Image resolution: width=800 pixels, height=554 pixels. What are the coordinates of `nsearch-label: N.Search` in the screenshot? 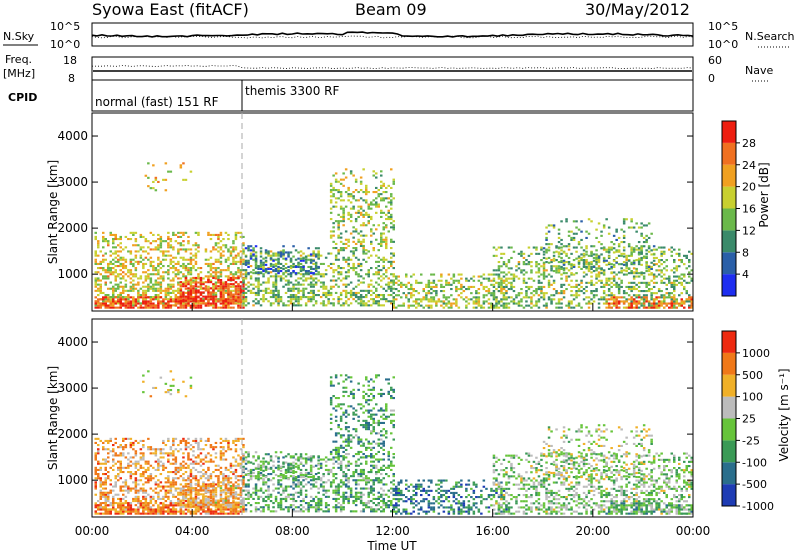 It's located at (770, 36).